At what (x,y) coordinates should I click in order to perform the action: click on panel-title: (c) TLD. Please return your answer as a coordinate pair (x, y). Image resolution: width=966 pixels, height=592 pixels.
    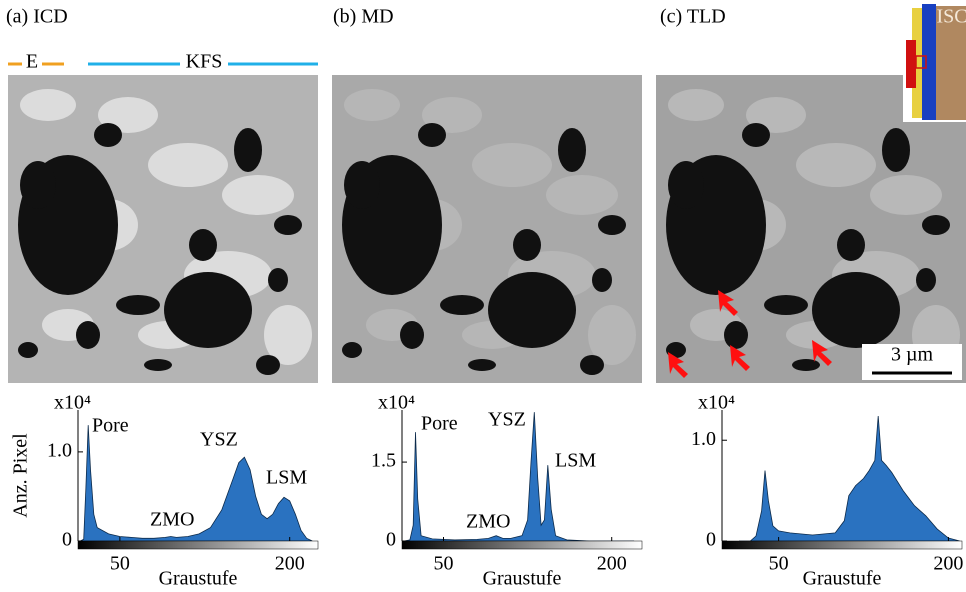
    Looking at the image, I should click on (693, 17).